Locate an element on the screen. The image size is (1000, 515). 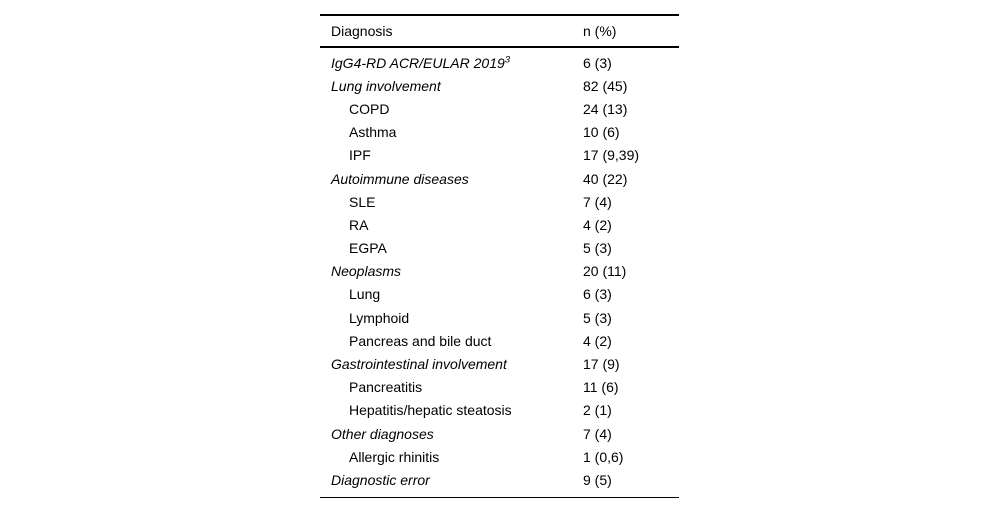
table-row: COPD 24 (13) is located at coordinates (499, 108).